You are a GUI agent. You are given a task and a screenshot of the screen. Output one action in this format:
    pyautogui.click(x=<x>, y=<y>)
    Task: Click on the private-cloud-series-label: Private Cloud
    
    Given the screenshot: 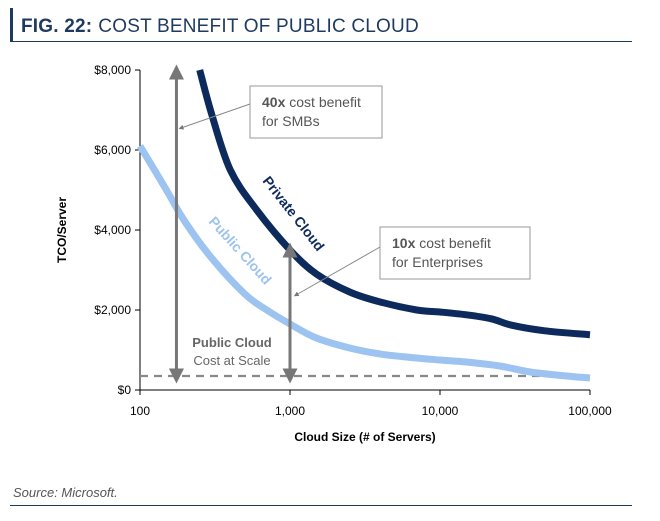 What is the action you would take?
    pyautogui.click(x=294, y=213)
    